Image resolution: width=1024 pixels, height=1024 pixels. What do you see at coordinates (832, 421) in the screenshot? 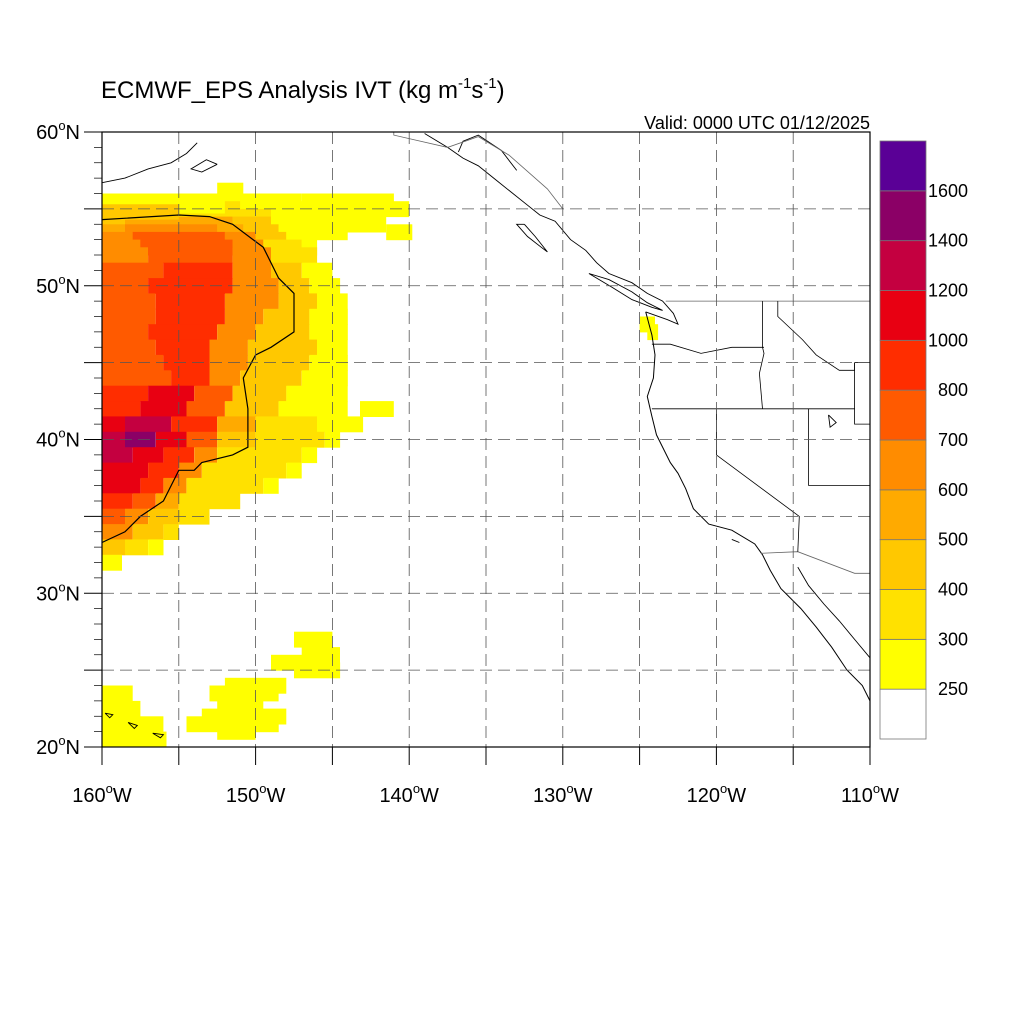
I see `great-salt-lake` at bounding box center [832, 421].